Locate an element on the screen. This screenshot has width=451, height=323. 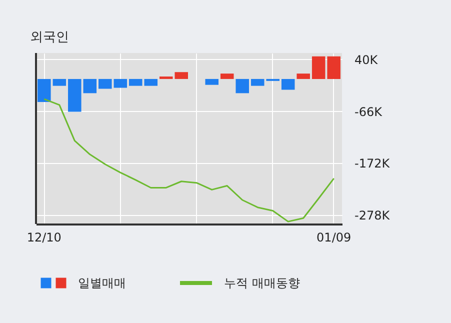
x-tick-label: 12/10 is located at coordinates (44, 237).